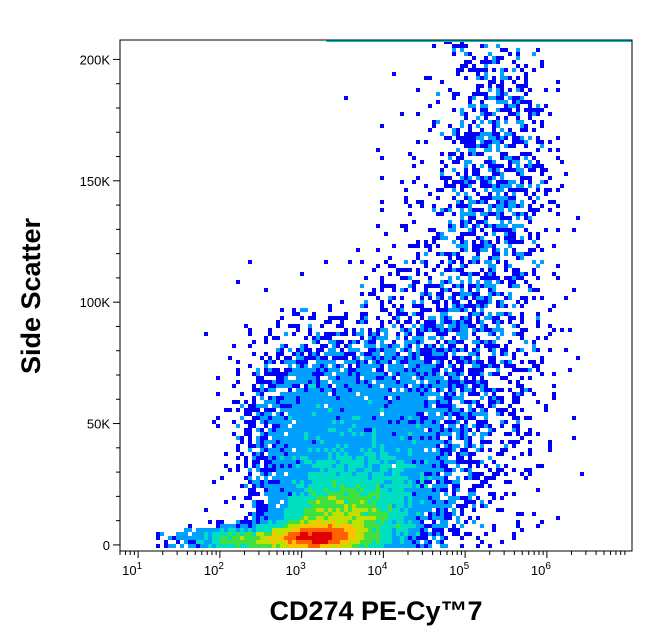 The image size is (653, 641). I want to click on x-tick-label: 103, so click(296, 569).